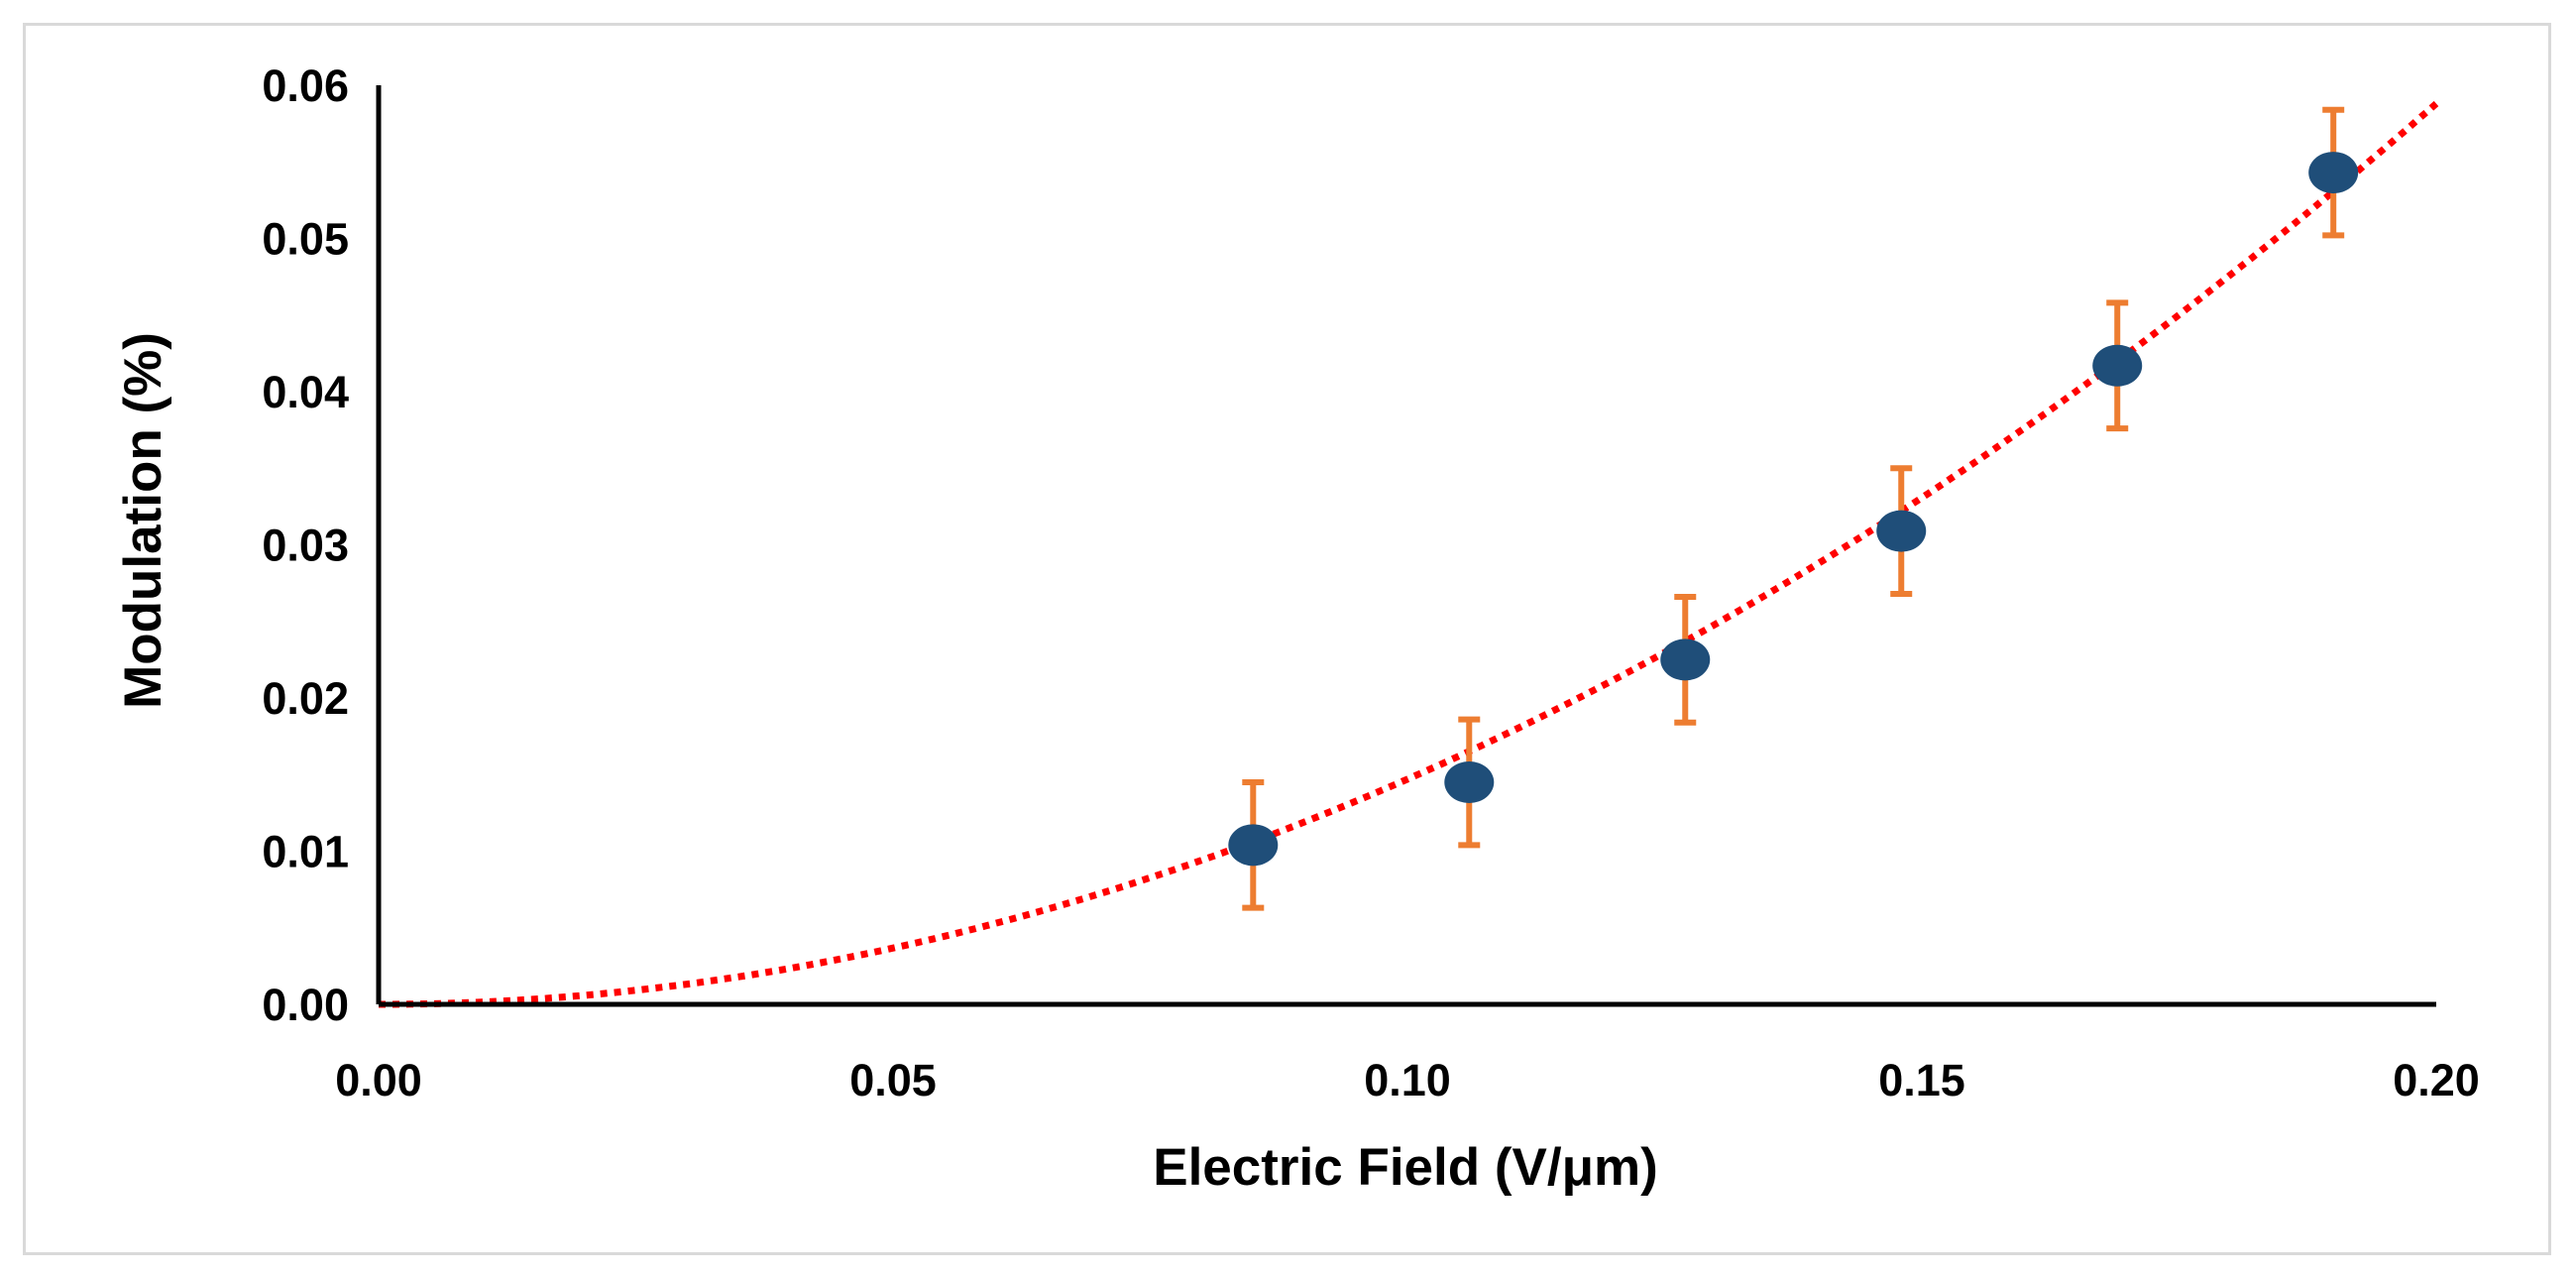 The width and height of the screenshot is (2576, 1278). Describe the element at coordinates (305, 392) in the screenshot. I see `y-tick-label: 0.04` at that location.